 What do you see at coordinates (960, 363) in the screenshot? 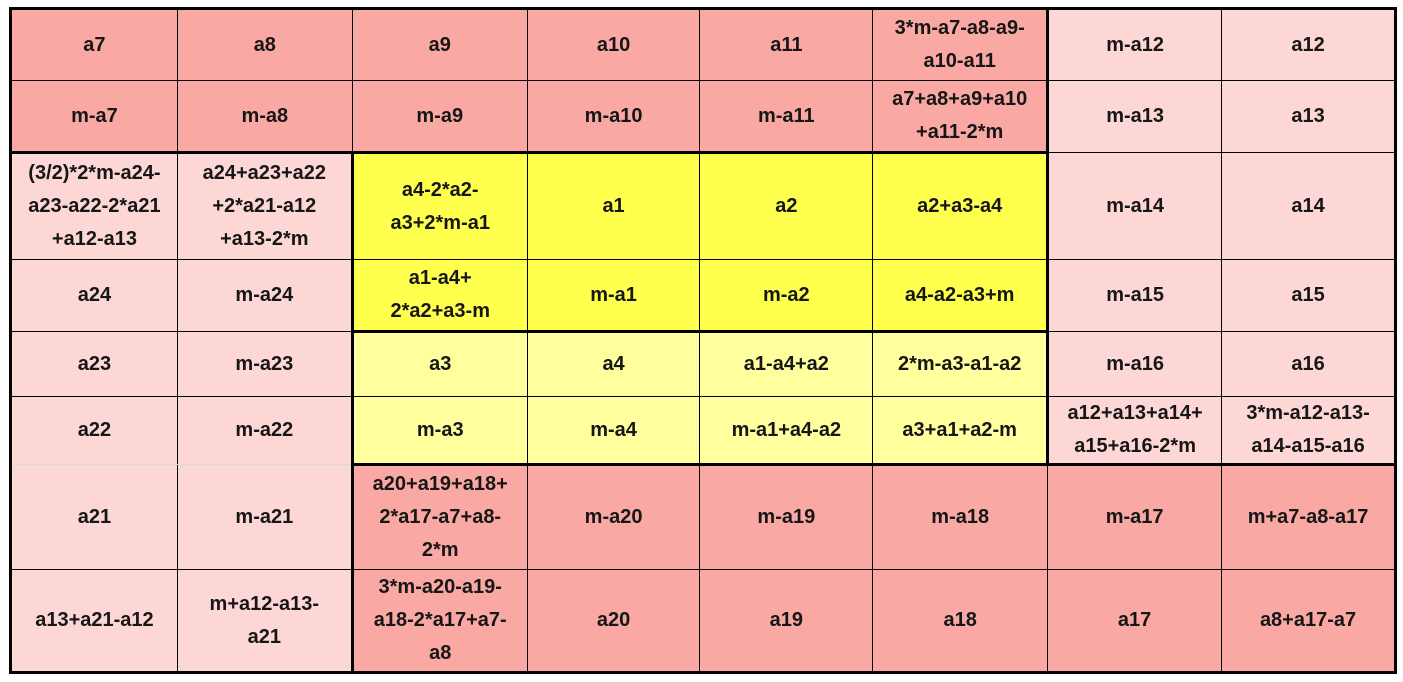
I see `table-cell: 2*m-a3-a1-a2` at bounding box center [960, 363].